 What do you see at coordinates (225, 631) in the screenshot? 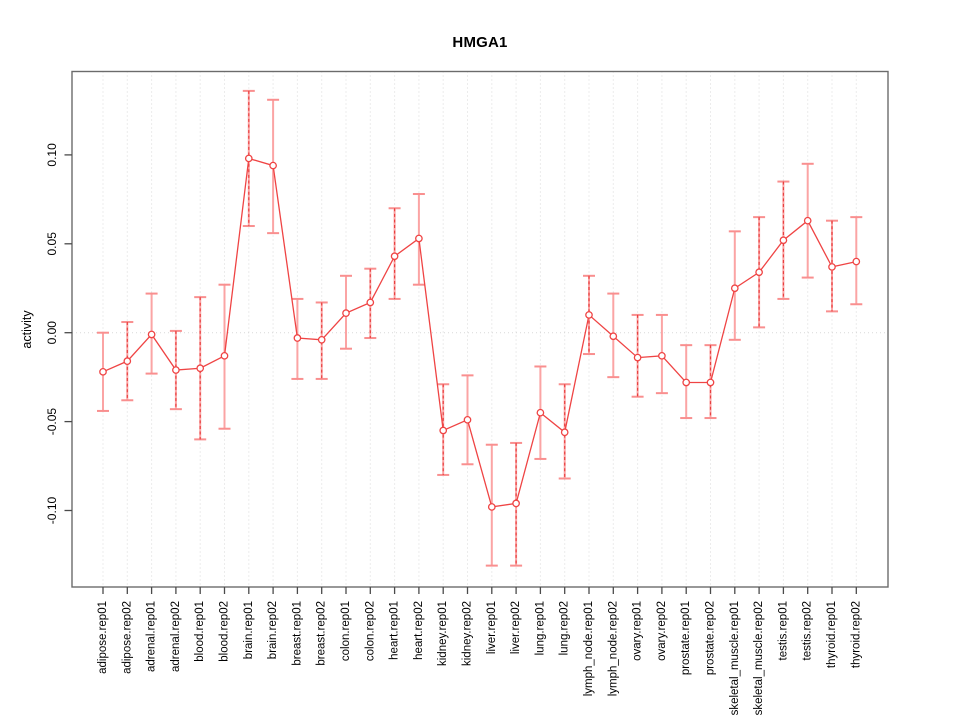
I see `x-tick-label: blood.rep02` at bounding box center [225, 631].